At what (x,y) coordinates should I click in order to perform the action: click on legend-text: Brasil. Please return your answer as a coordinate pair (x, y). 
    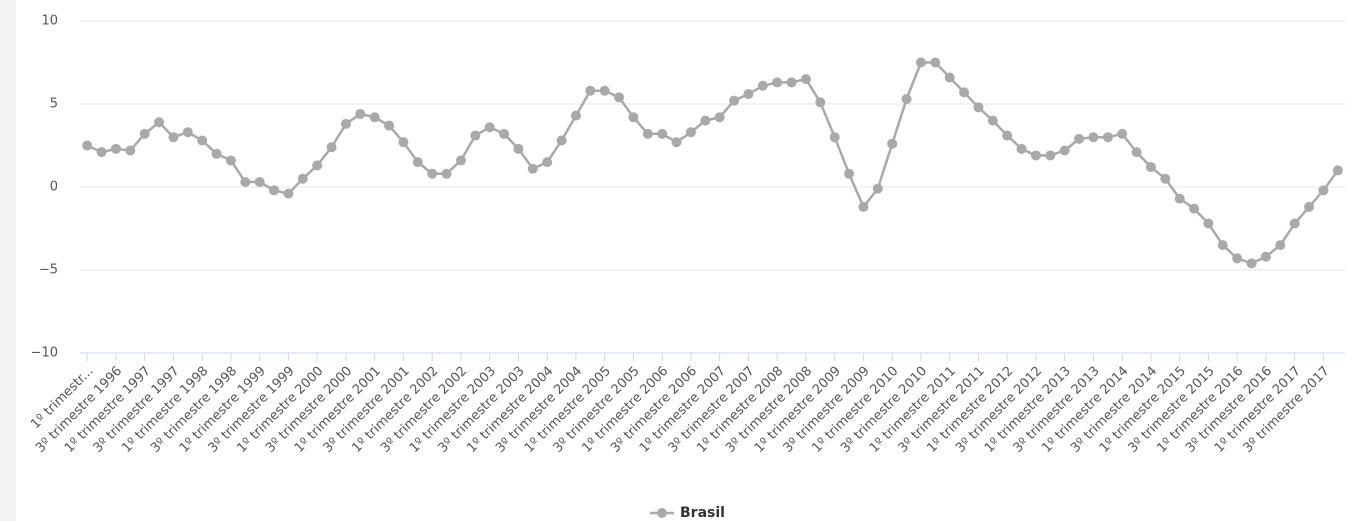
    Looking at the image, I should click on (702, 513).